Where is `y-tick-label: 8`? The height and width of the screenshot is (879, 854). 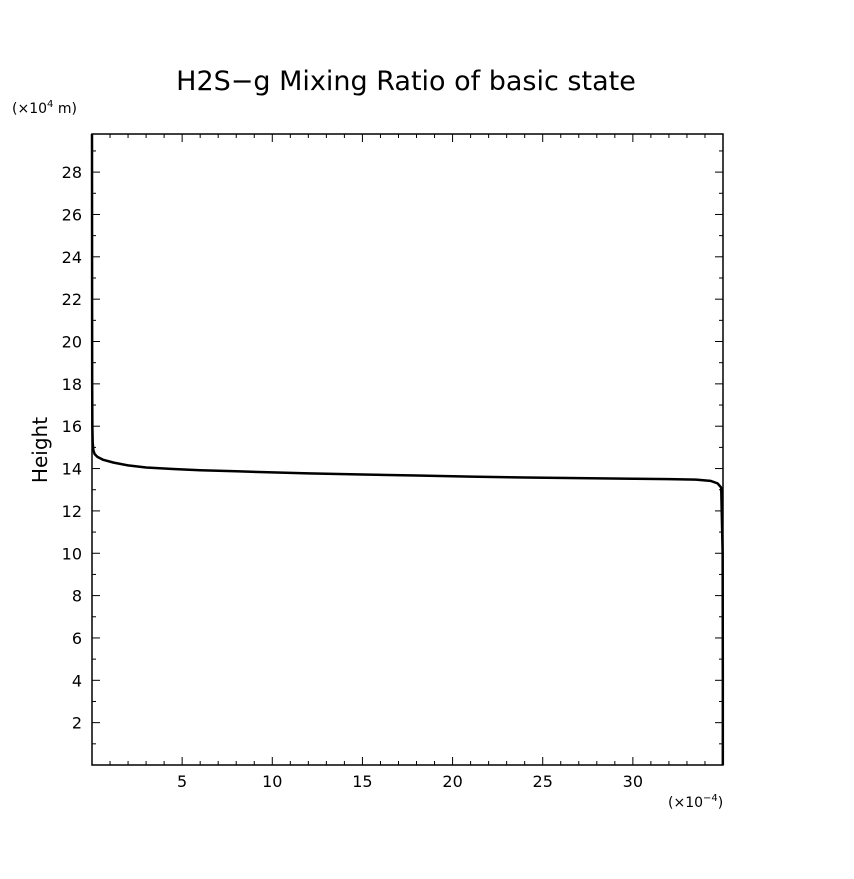 y-tick-label: 8 is located at coordinates (77, 596).